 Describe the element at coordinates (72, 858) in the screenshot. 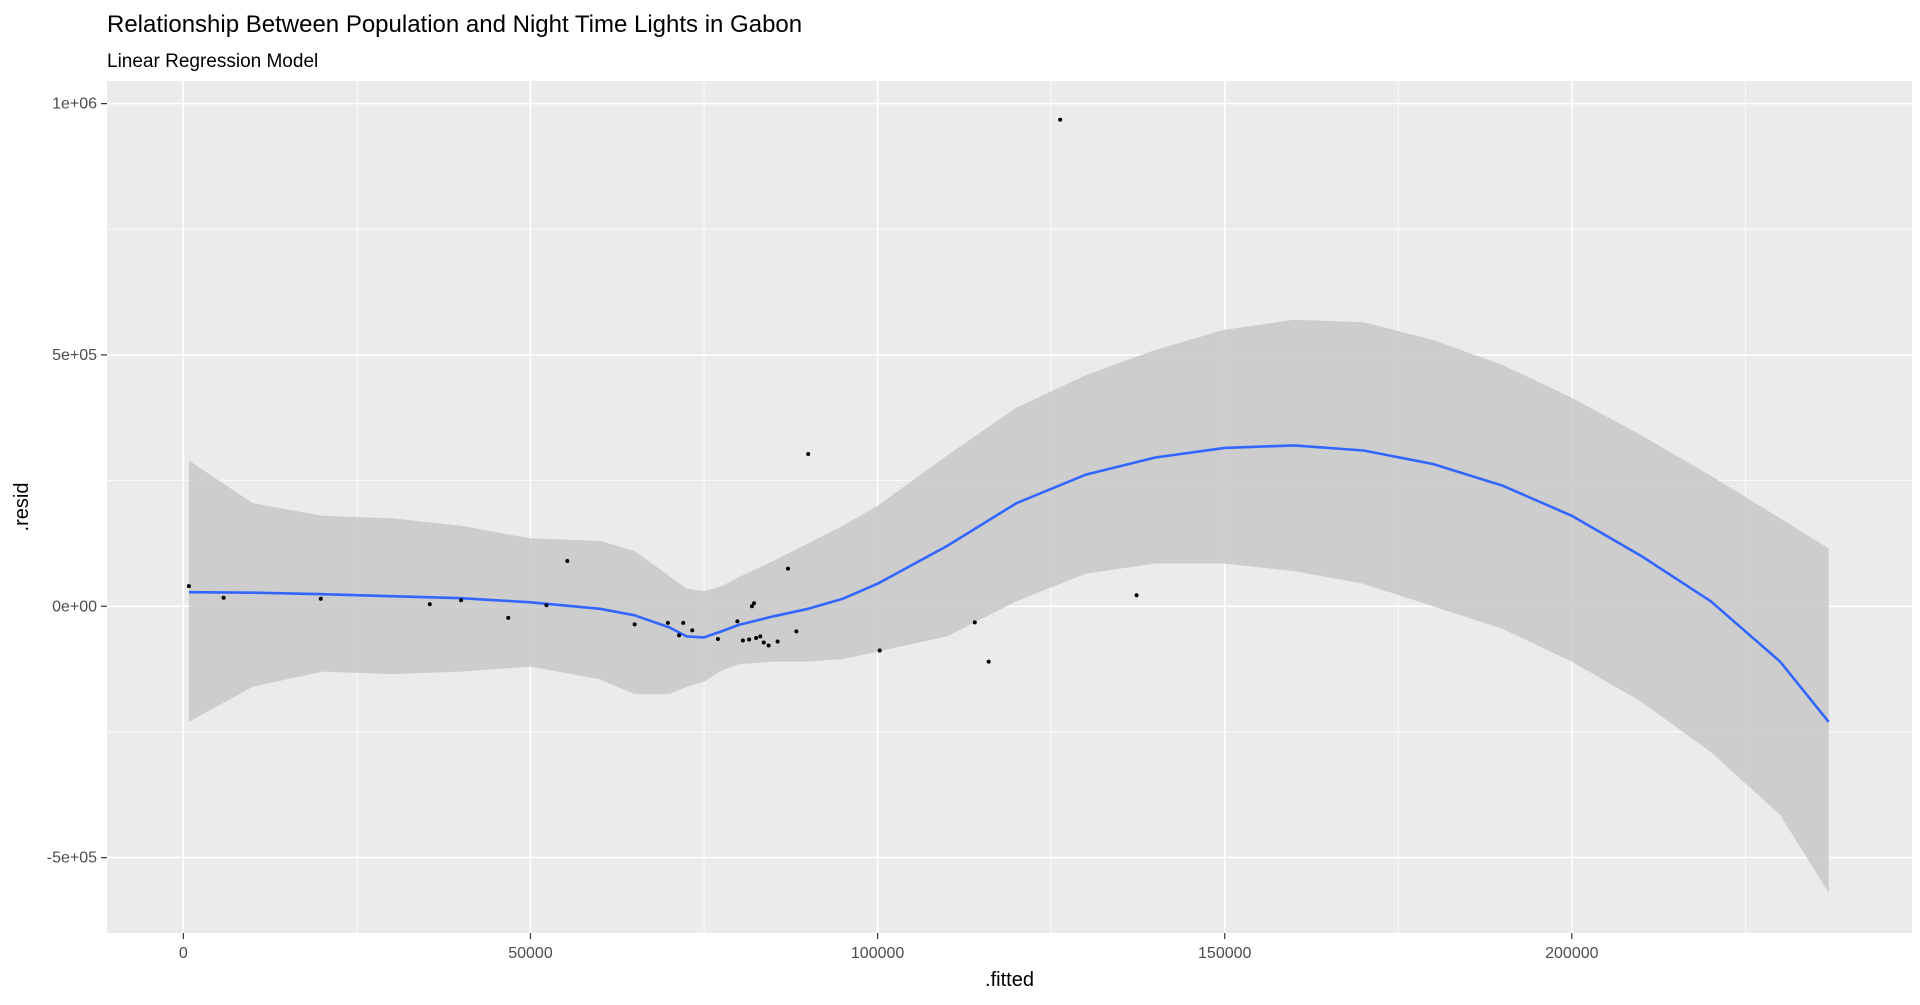

I see `y-tick-label: -5e+05` at that location.